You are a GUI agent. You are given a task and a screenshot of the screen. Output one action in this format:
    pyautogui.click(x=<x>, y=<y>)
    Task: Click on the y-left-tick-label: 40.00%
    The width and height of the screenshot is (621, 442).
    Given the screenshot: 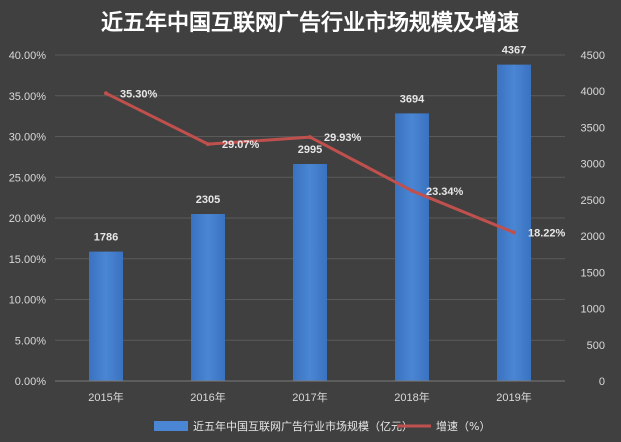 What is the action you would take?
    pyautogui.click(x=28, y=56)
    